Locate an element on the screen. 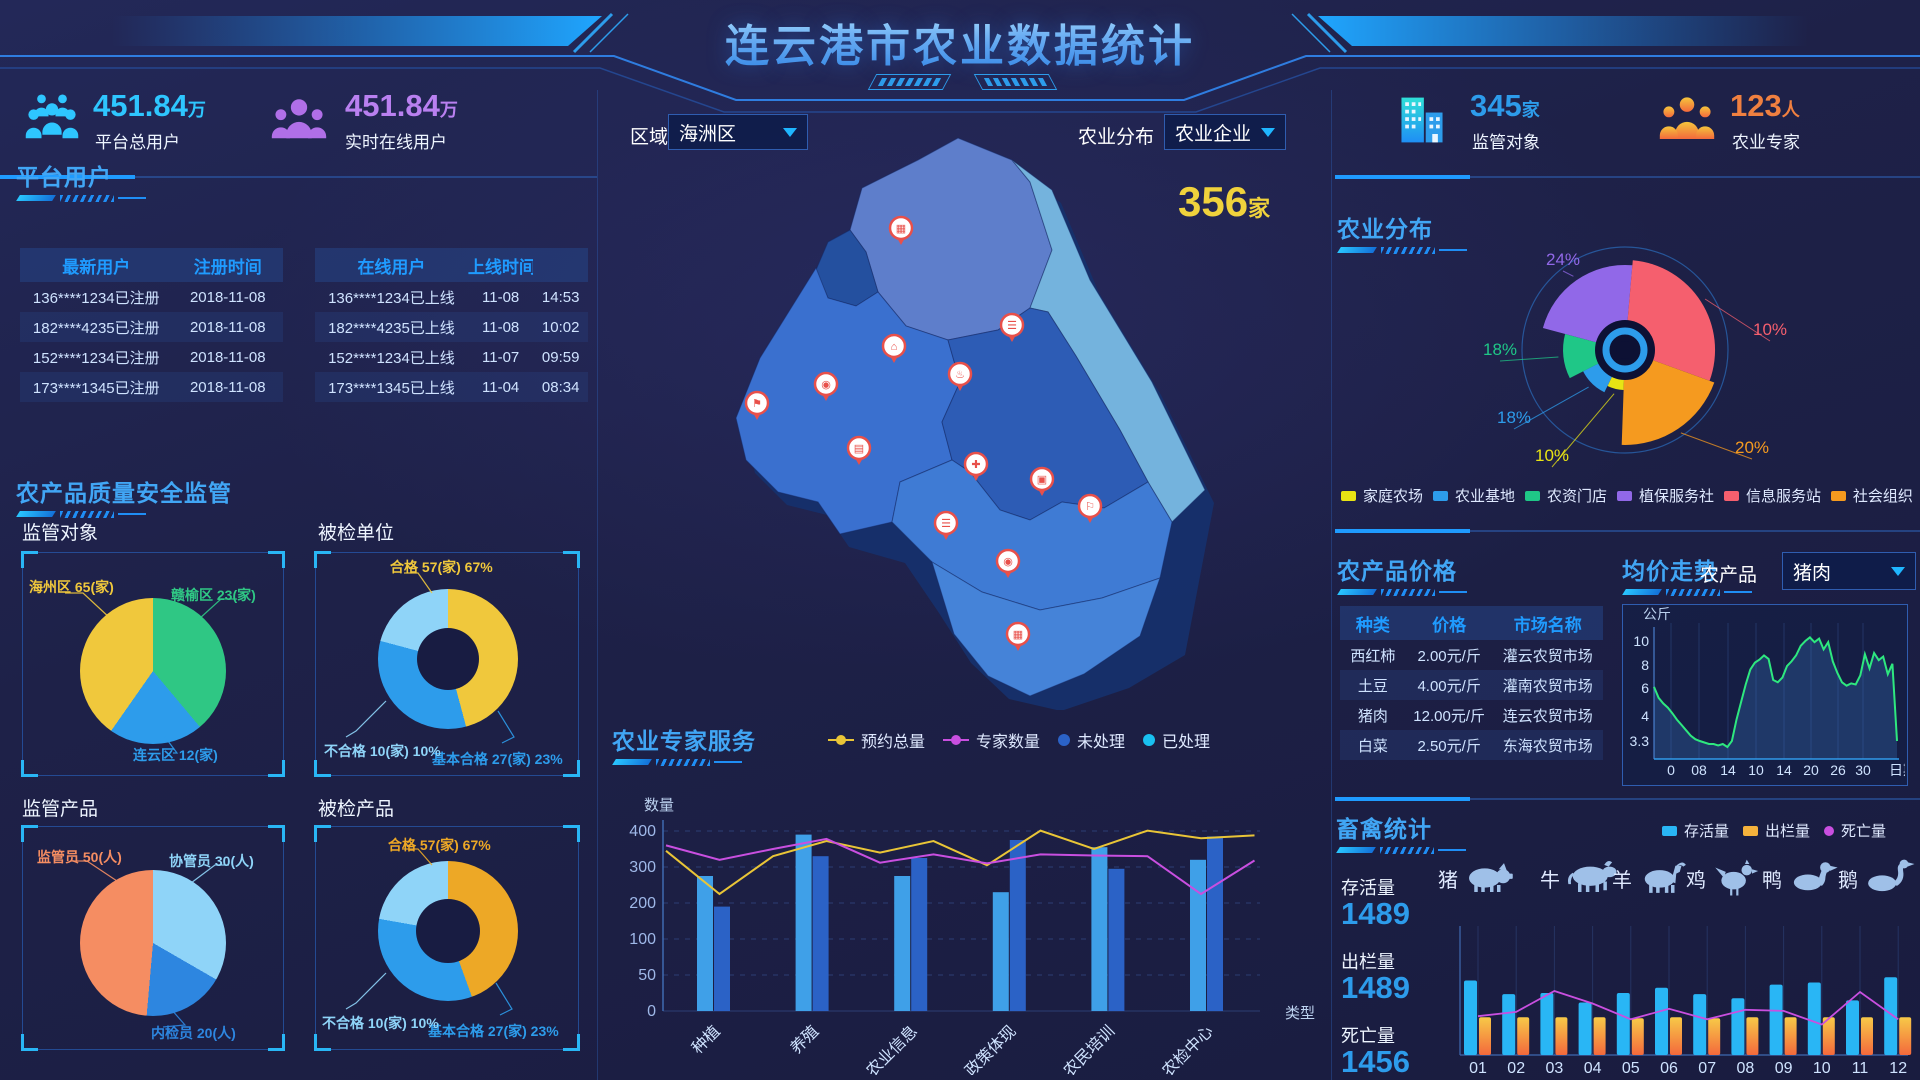 This screenshot has width=1920, height=1080. pie-slice-label: 内检员 20(人) is located at coordinates (193, 1033).